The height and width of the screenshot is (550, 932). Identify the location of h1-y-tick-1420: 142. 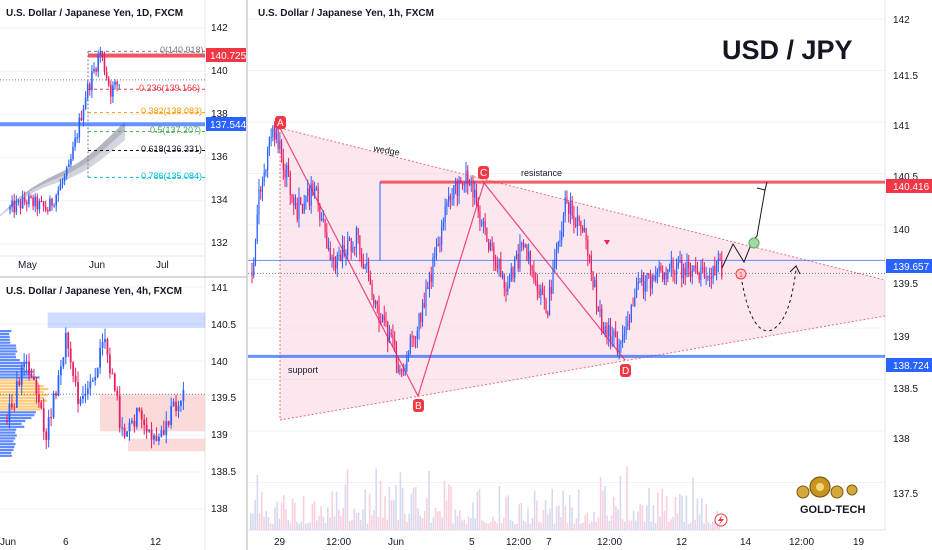
(901, 20).